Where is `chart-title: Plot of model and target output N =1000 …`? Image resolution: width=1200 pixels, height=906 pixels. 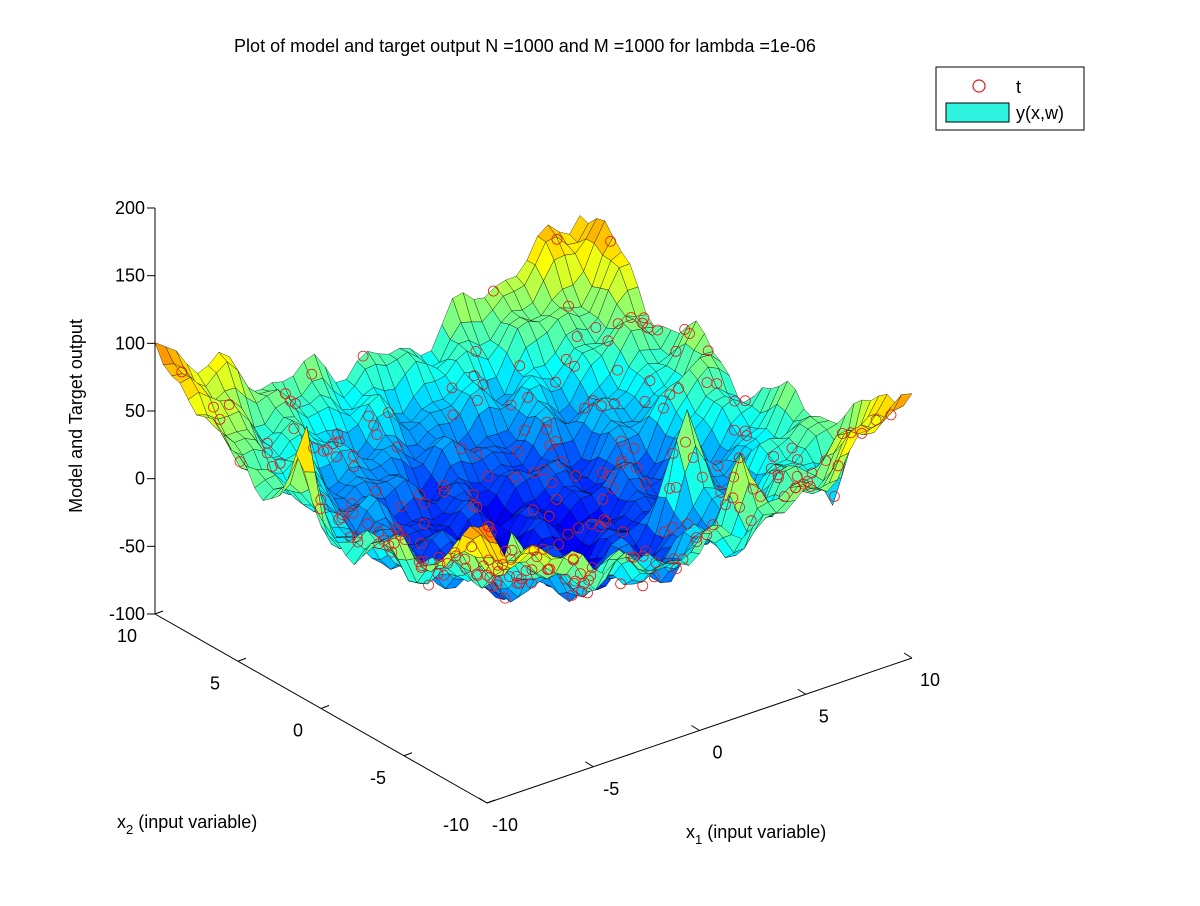
chart-title: Plot of model and target output N =1000 … is located at coordinates (525, 46).